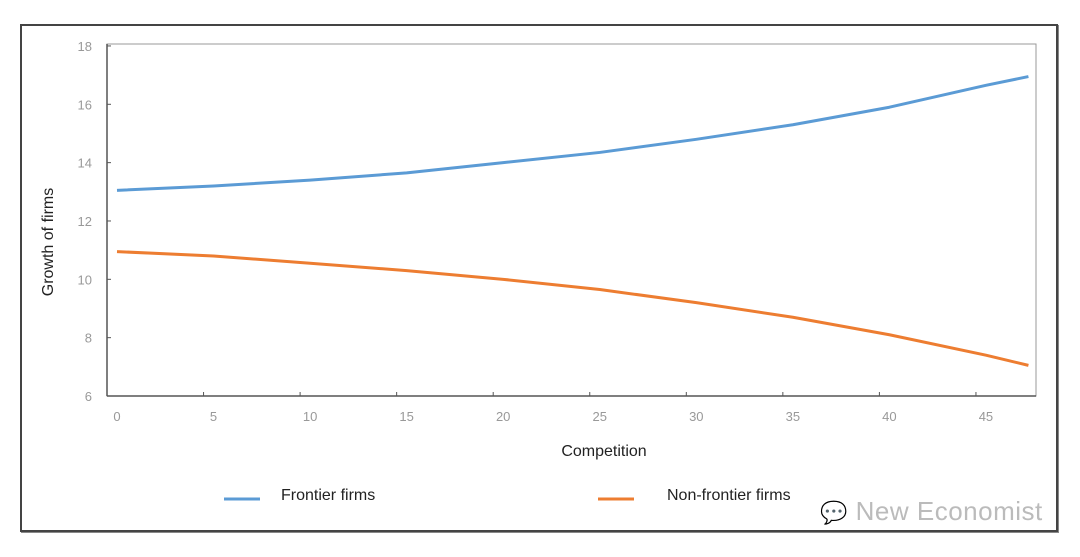  What do you see at coordinates (696, 416) in the screenshot?
I see `x-tick-label: 30` at bounding box center [696, 416].